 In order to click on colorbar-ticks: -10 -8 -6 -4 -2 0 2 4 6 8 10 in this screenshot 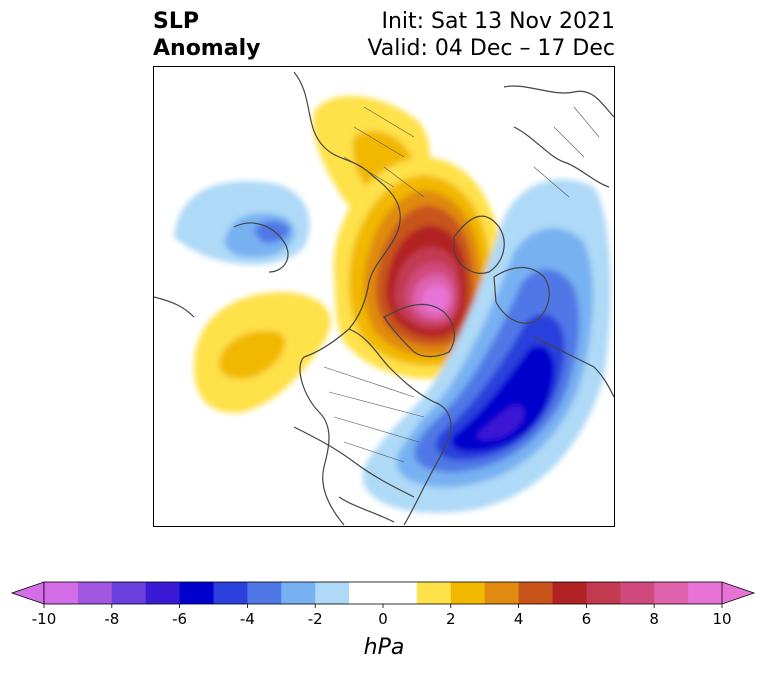, I will do `click(382, 616)`.